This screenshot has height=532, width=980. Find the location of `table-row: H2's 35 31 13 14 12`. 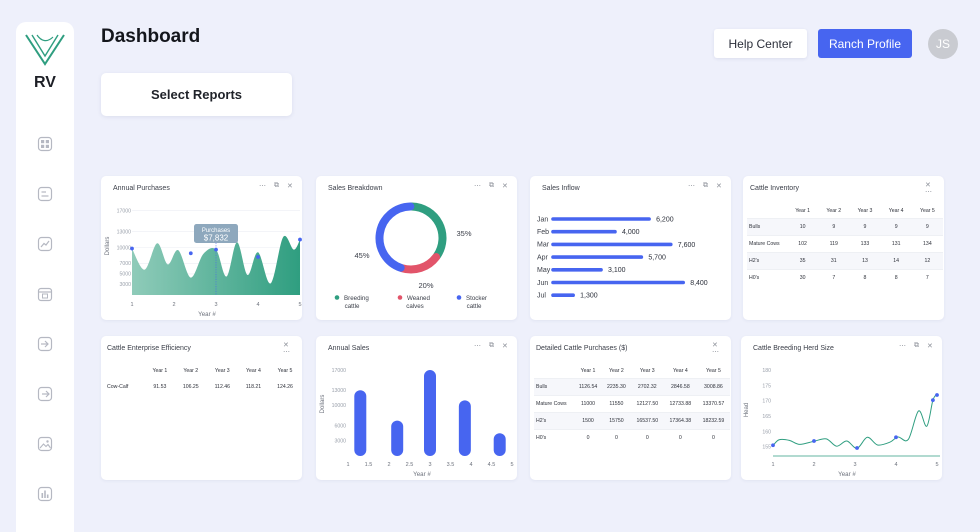

table-row: H2's 35 31 13 14 12 is located at coordinates (845, 260).